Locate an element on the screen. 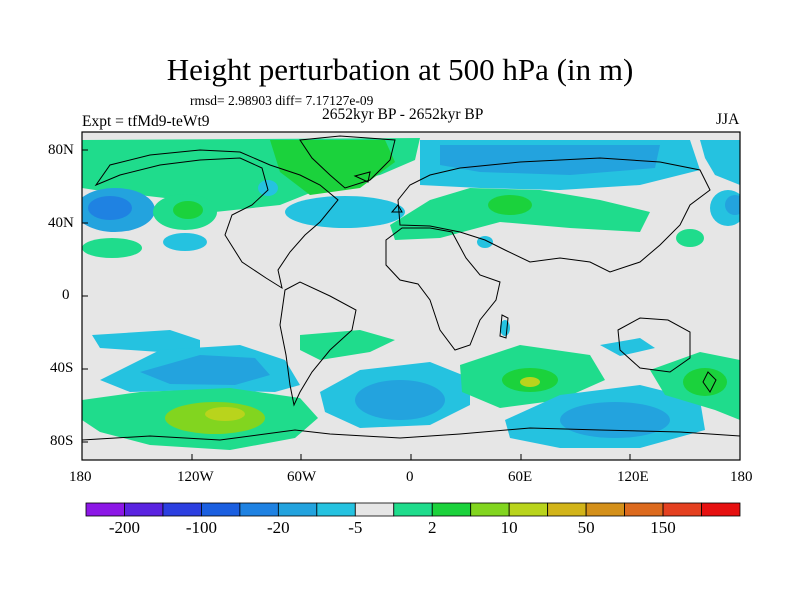  colorbar is located at coordinates (413, 509).